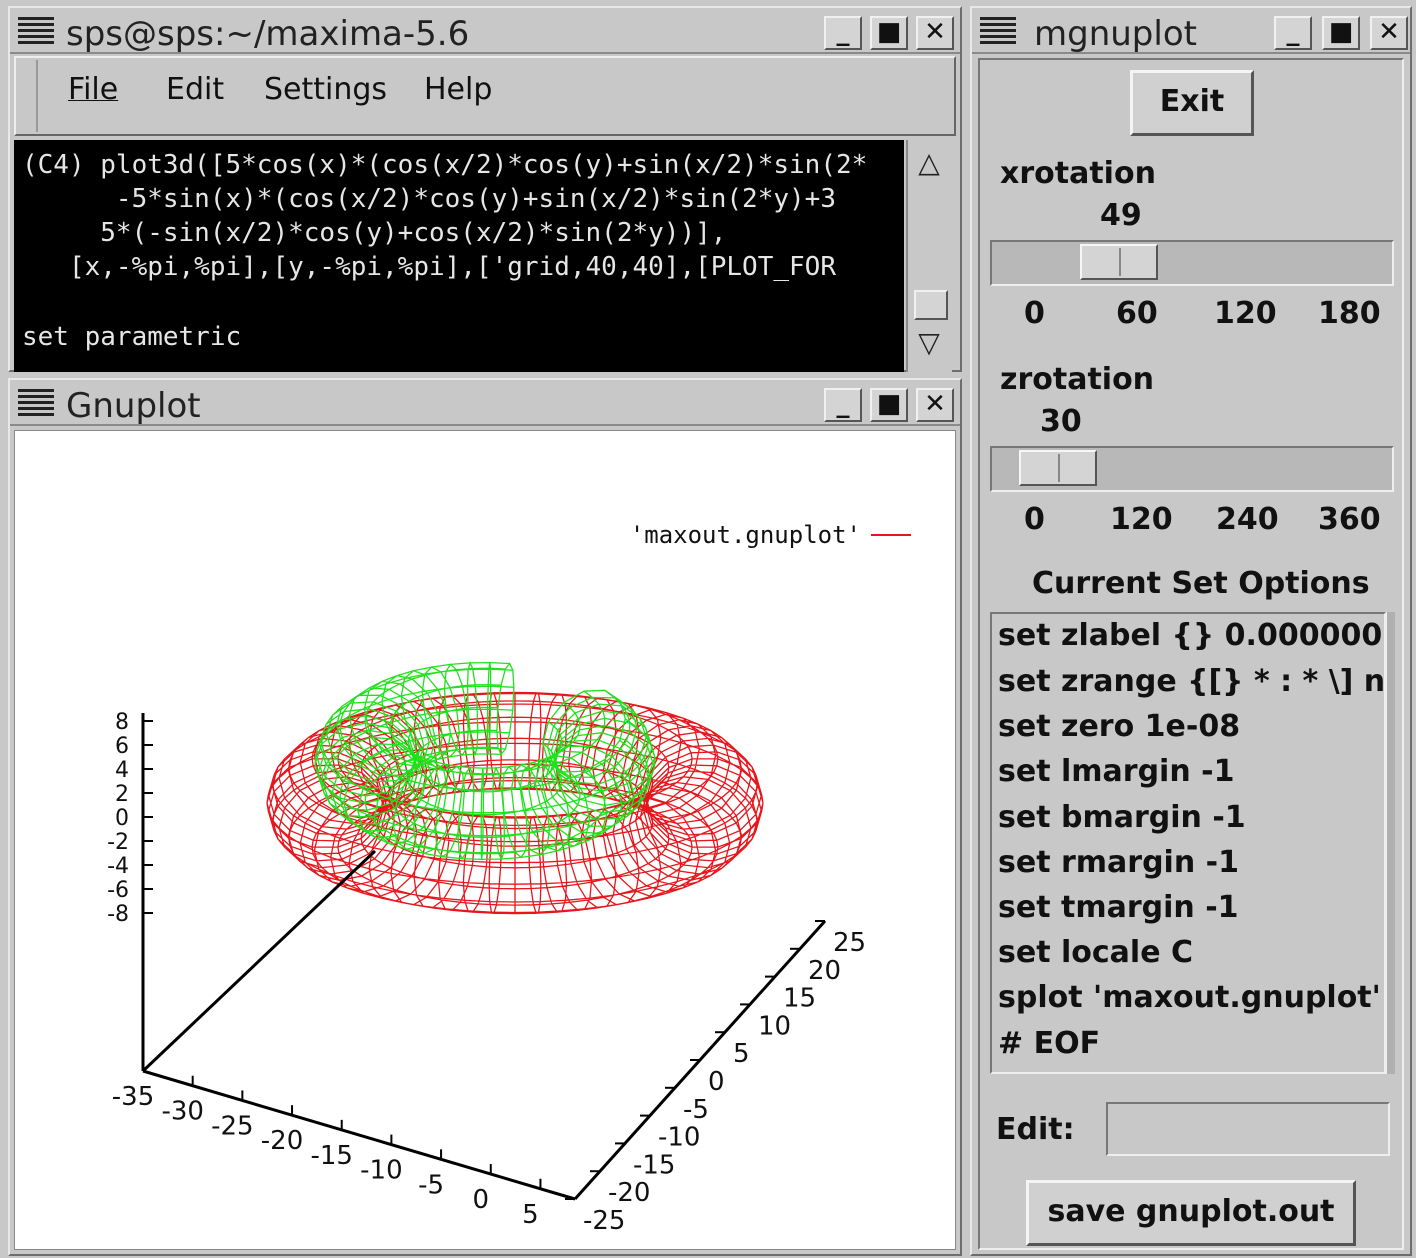  What do you see at coordinates (1057, 468) in the screenshot?
I see `zrotation-slider-thumb` at bounding box center [1057, 468].